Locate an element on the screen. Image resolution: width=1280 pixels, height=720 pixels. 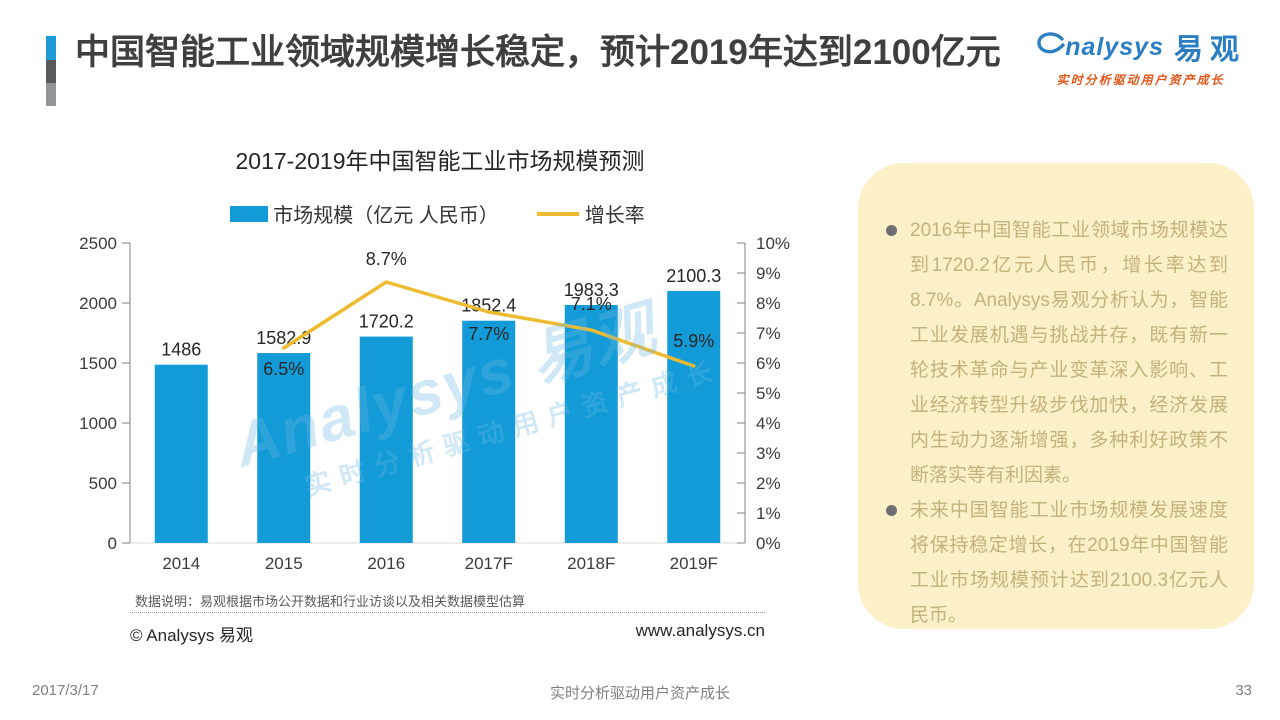
chart-legend: 市场规模（亿元 人民币） 增长率 is located at coordinates (437, 213).